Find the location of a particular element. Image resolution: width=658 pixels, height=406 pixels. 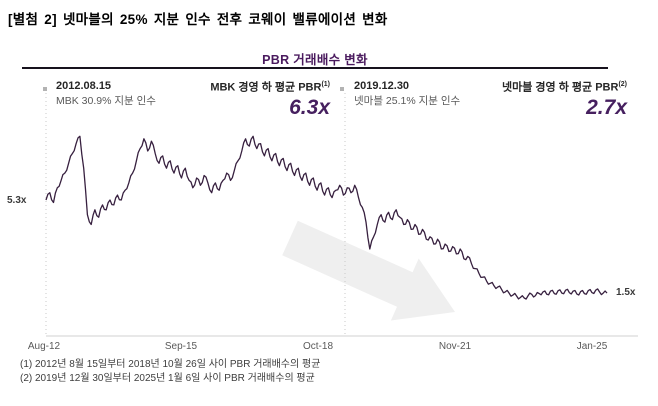

page-title: [별첨 2] 넷마블의 25% 지분 인수 전후 코웨이 밸류에이션 변화 is located at coordinates (198, 19).